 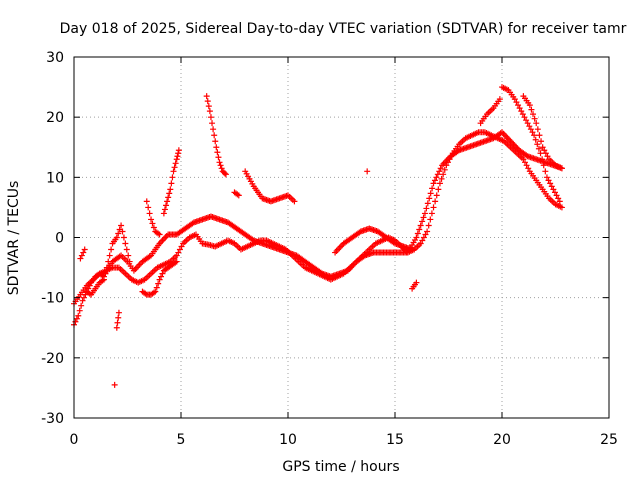 What do you see at coordinates (52, 359) in the screenshot?
I see `y-tick-label: -20` at bounding box center [52, 359].